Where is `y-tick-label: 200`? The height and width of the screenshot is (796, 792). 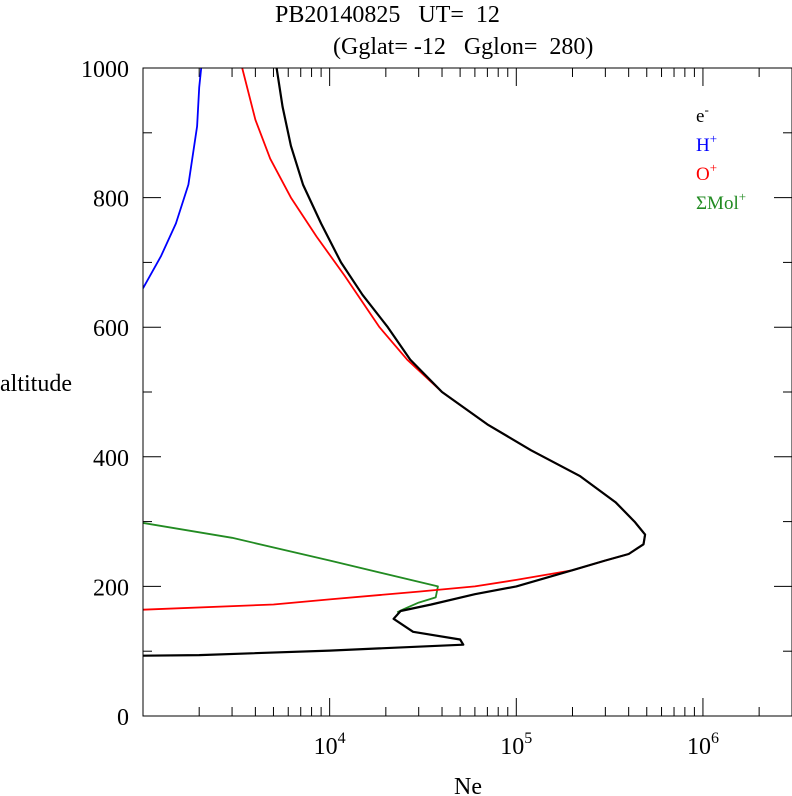
y-tick-label: 200 is located at coordinates (111, 588).